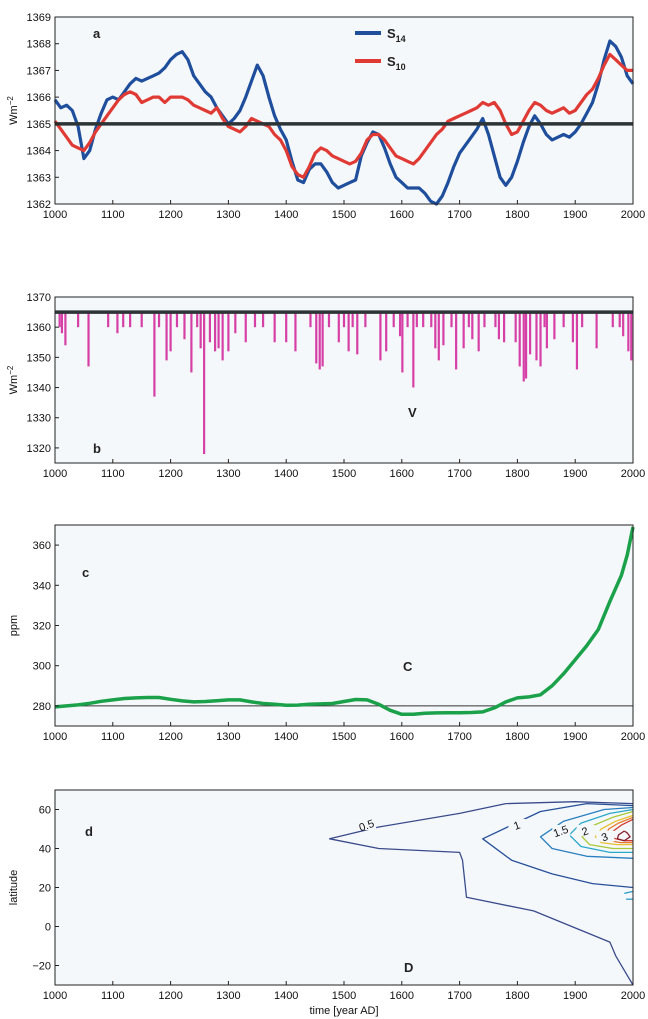 Image resolution: width=648 pixels, height=1019 pixels. What do you see at coordinates (408, 967) in the screenshot?
I see `panel-annotation: D` at bounding box center [408, 967].